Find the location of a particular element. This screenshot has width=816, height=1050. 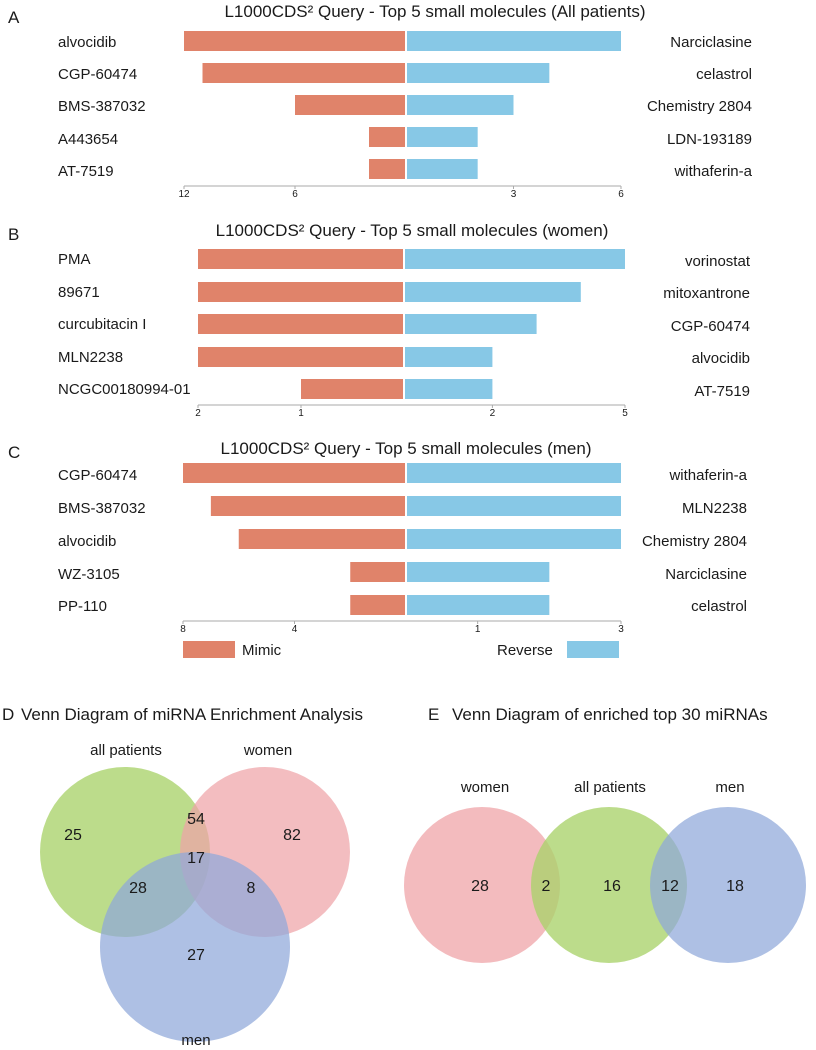

venn-d-women-only: 82 is located at coordinates (292, 835).